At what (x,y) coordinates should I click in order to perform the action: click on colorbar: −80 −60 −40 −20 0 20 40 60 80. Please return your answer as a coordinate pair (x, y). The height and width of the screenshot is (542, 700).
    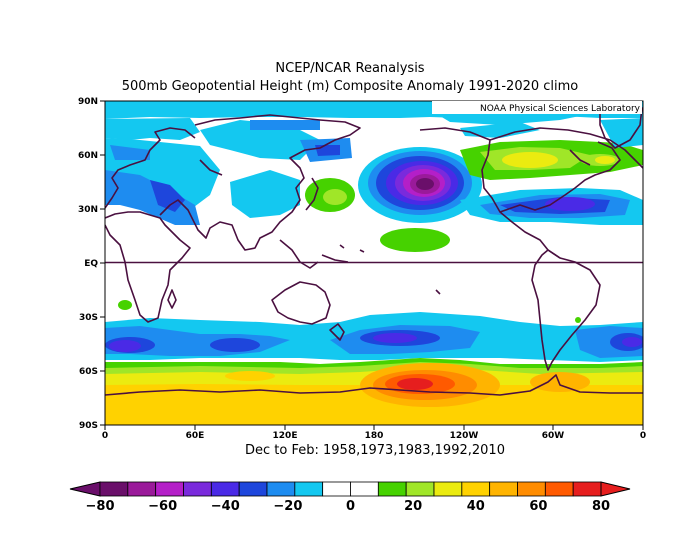
    Looking at the image, I should click on (350, 497).